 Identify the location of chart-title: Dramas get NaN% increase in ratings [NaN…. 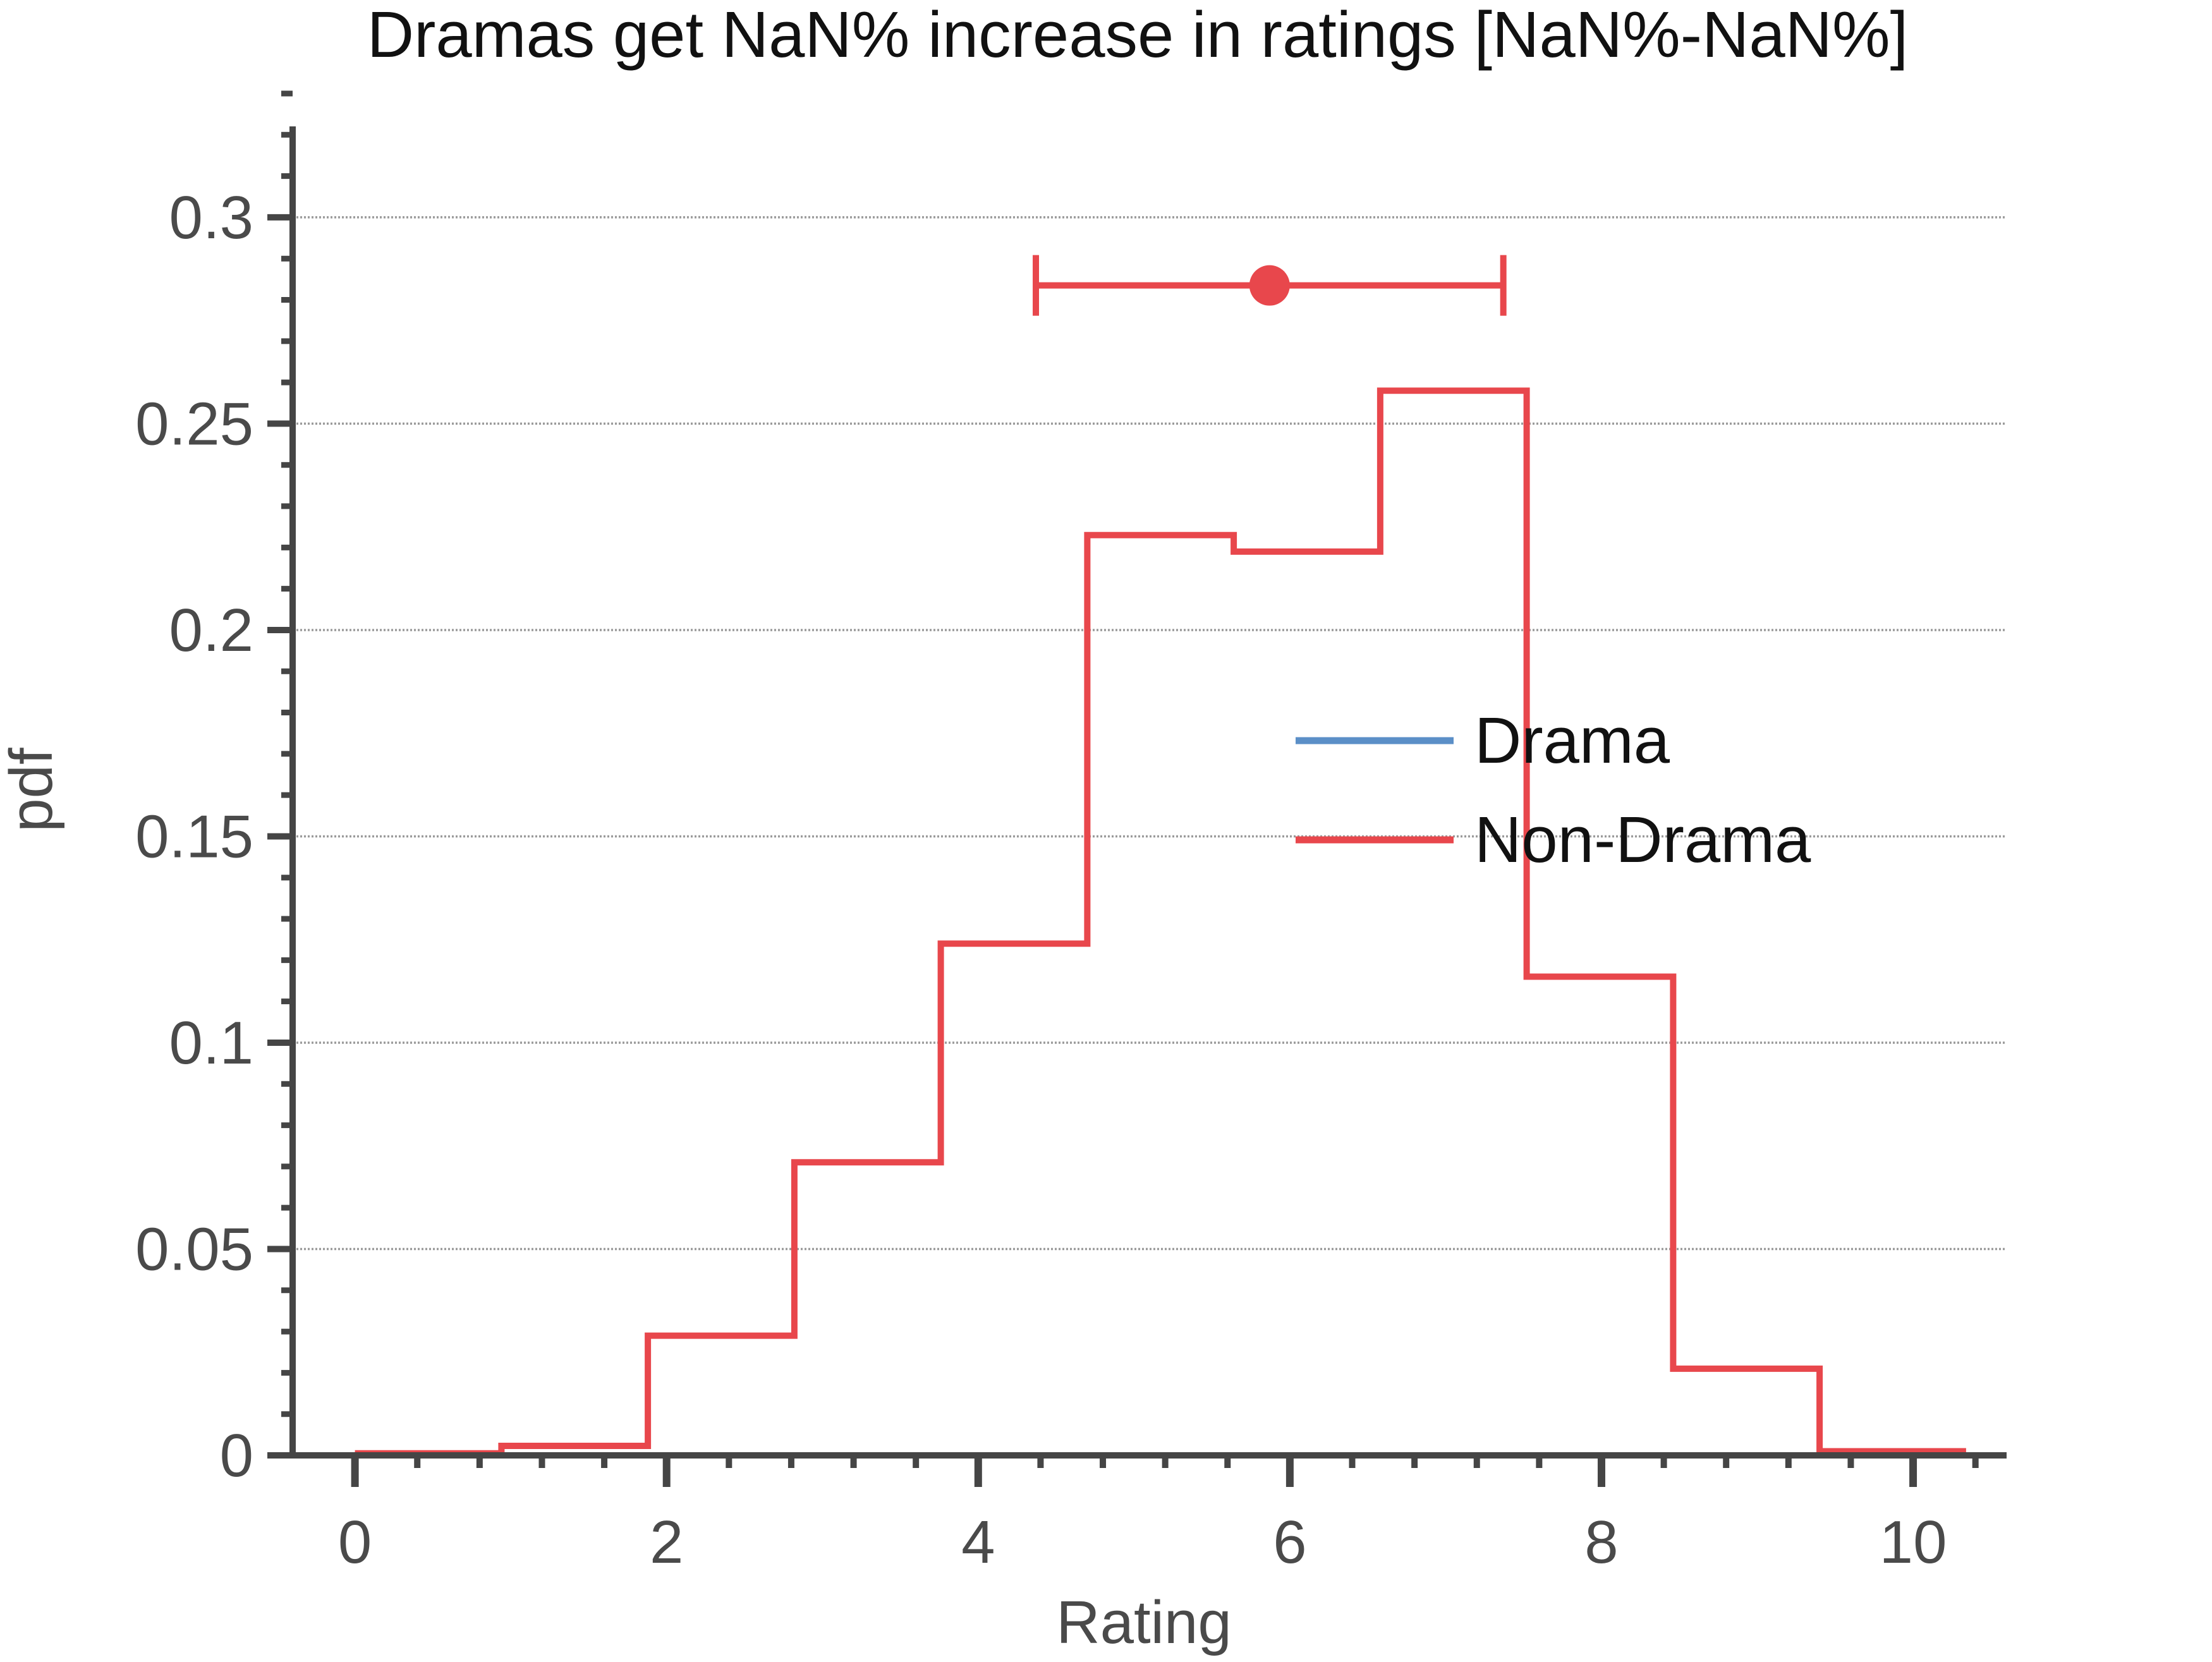
(1138, 35).